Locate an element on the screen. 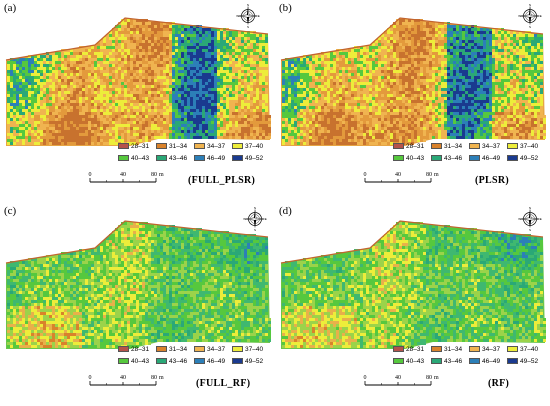 The width and height of the screenshot is (550, 406). method-label: (FULL_RF) is located at coordinates (223, 383).